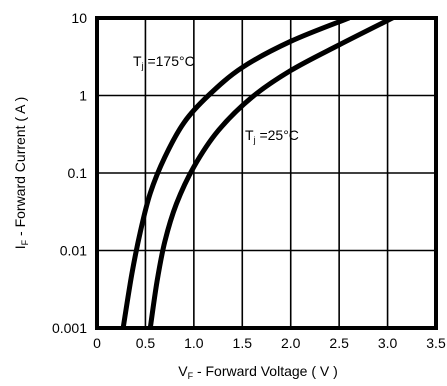 The height and width of the screenshot is (386, 447). I want to click on x-tick-label: 2.0, so click(291, 343).